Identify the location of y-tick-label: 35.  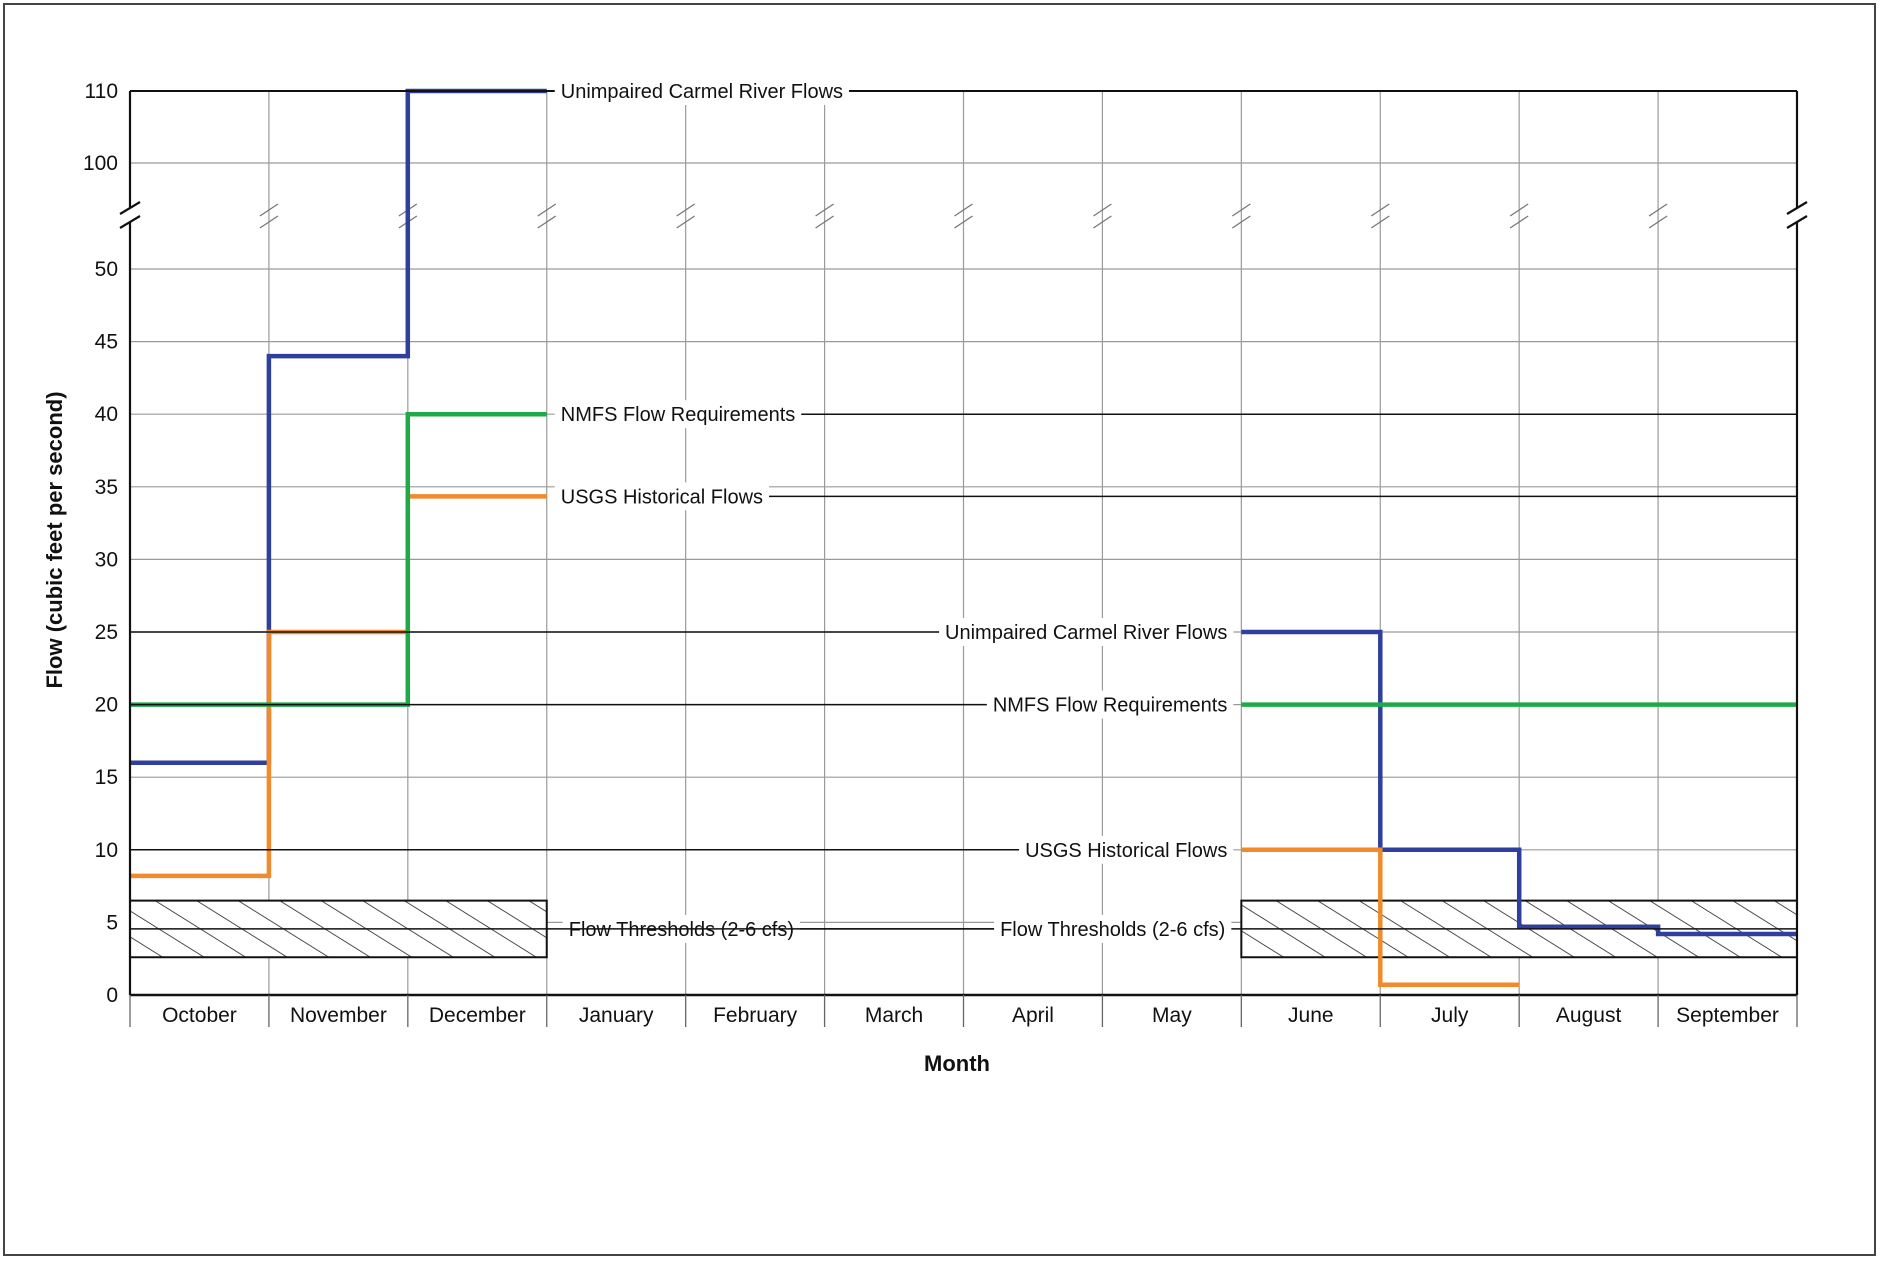
(106, 487).